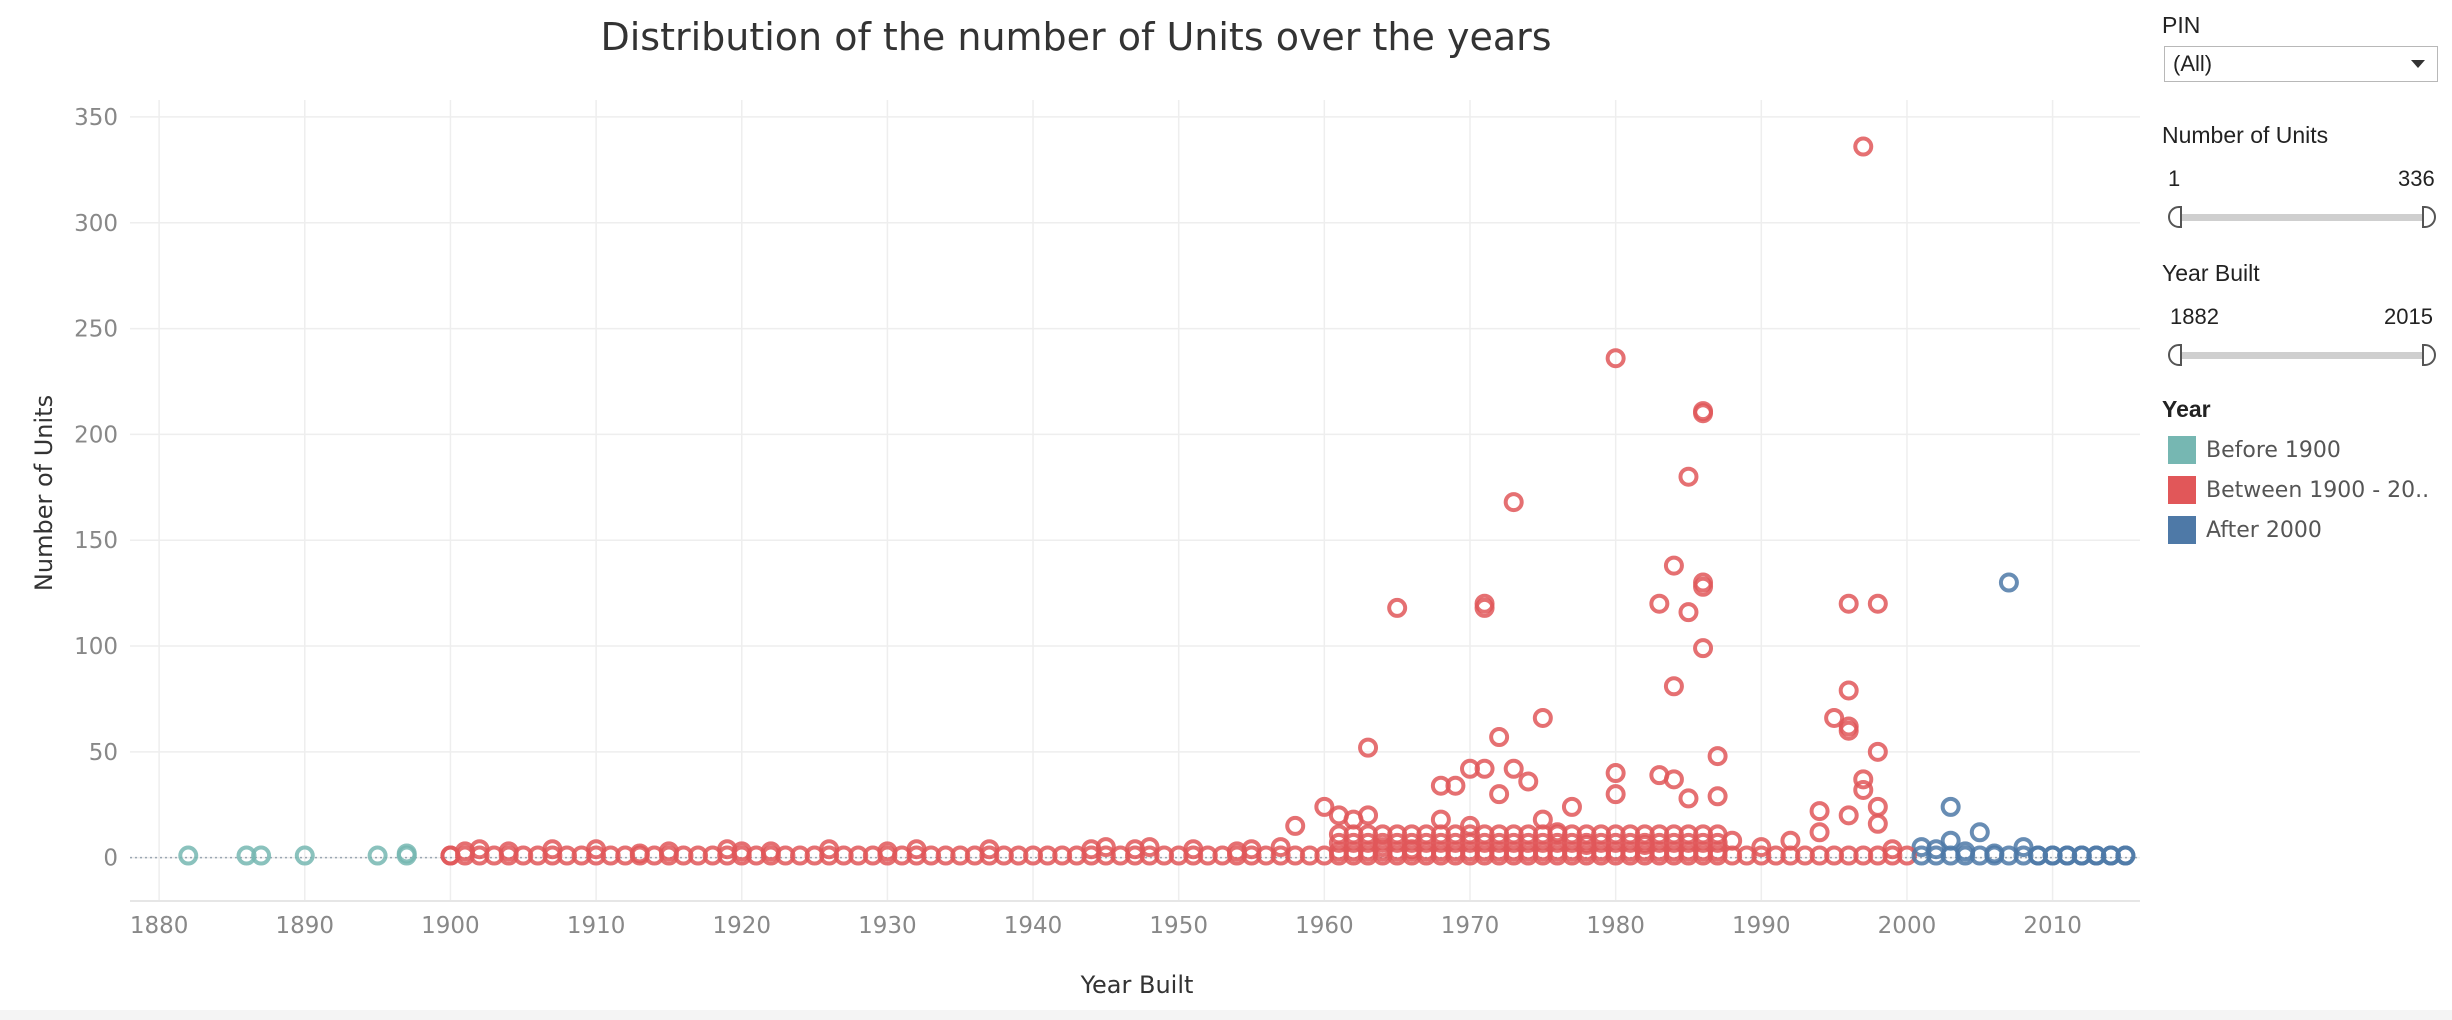 The image size is (2452, 1020). What do you see at coordinates (44, 493) in the screenshot?
I see `y-axis-label: Number of Units` at bounding box center [44, 493].